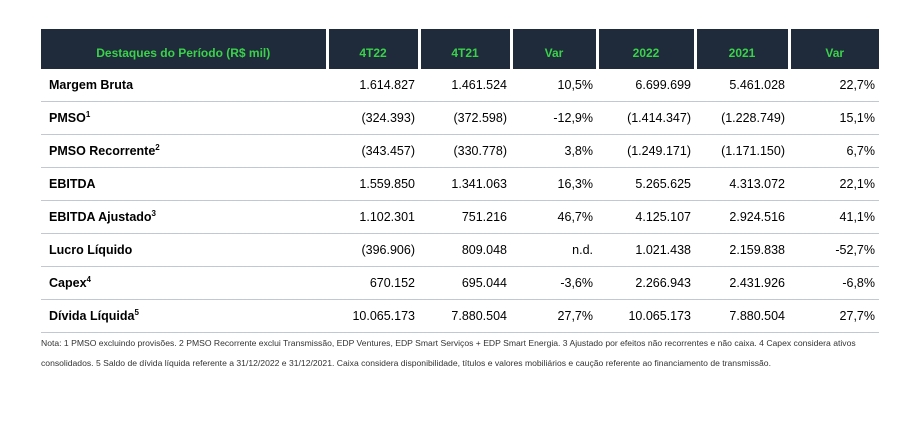 This screenshot has width=911, height=432. Describe the element at coordinates (646, 151) in the screenshot. I see `table-cell: (1.249.171)` at that location.